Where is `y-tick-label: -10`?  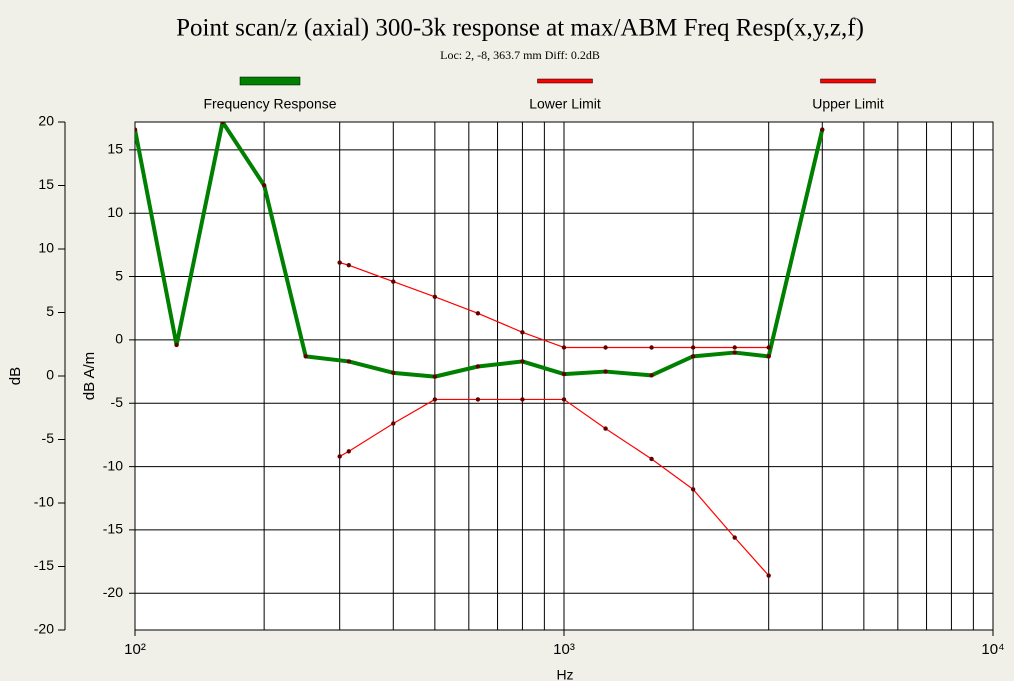
y-tick-label: -10 is located at coordinates (44, 502).